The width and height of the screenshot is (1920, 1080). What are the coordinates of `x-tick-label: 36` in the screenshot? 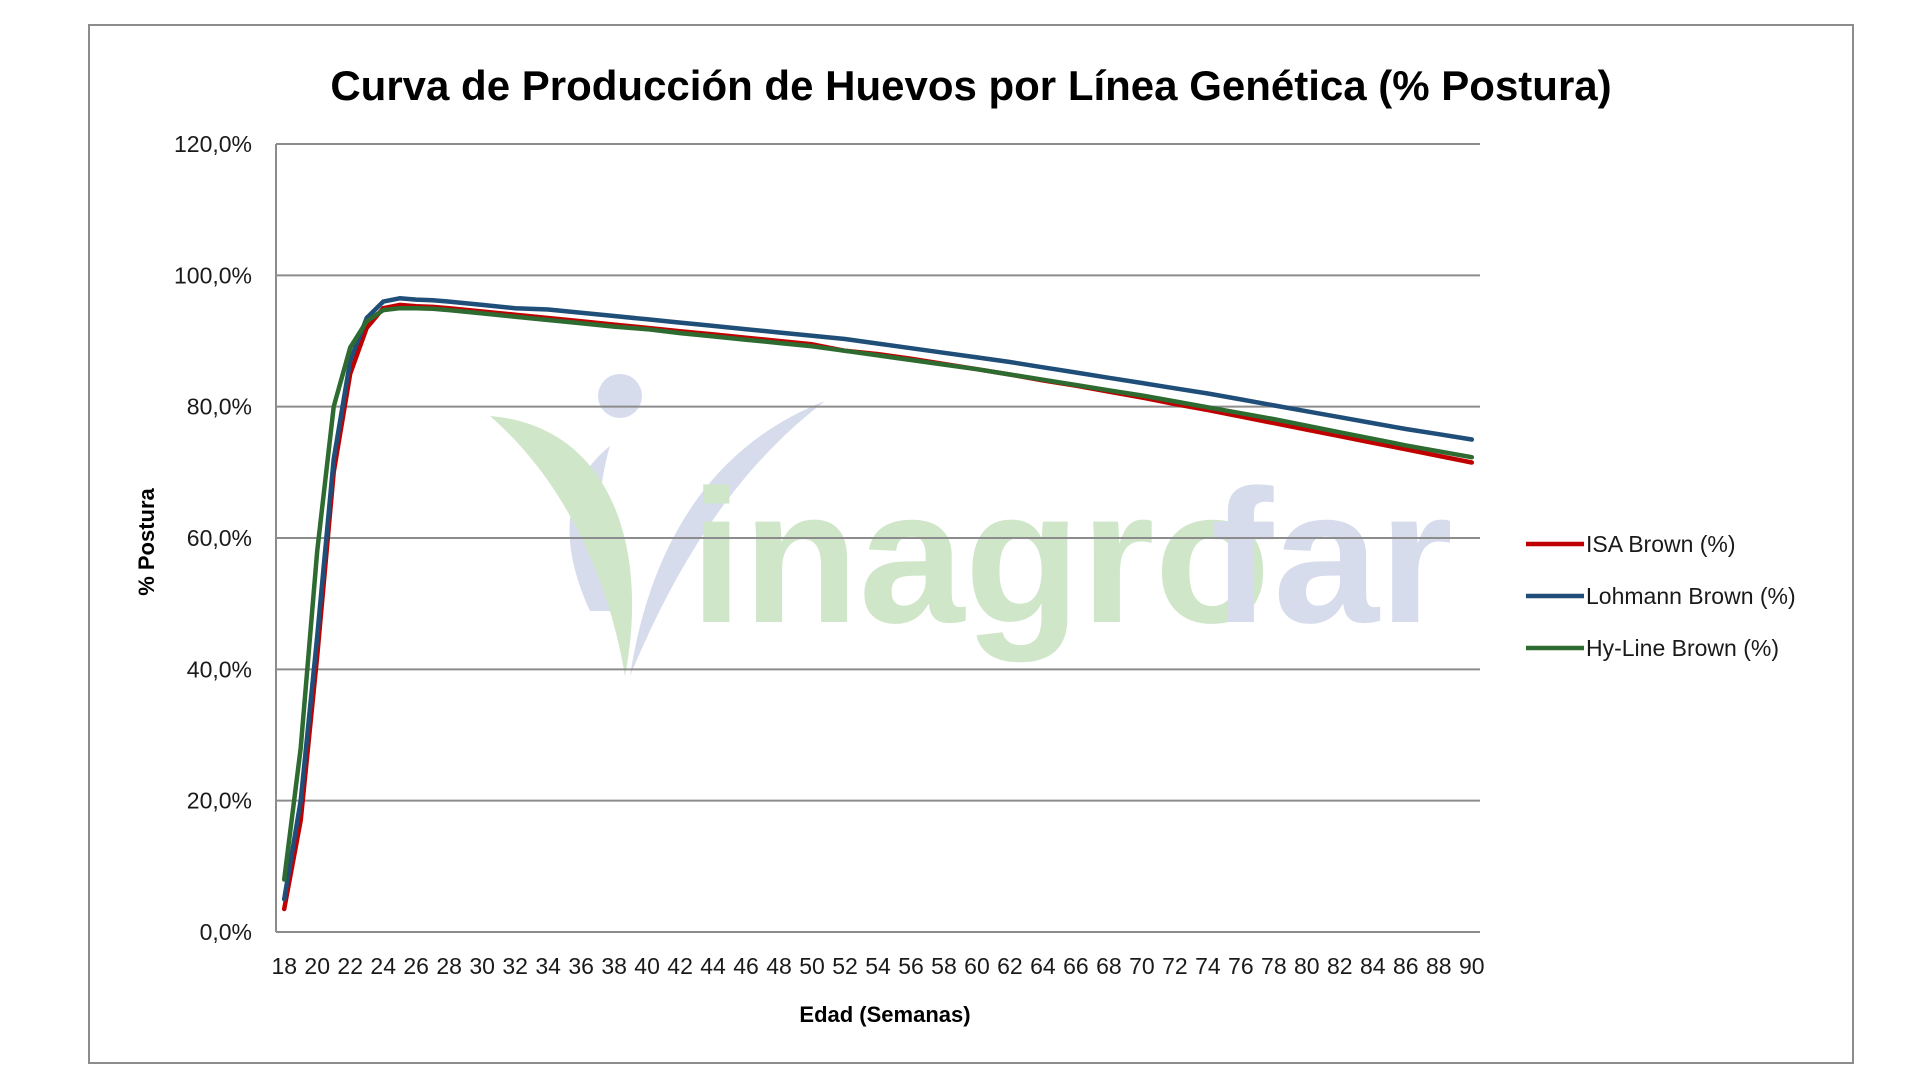 It's located at (581, 966).